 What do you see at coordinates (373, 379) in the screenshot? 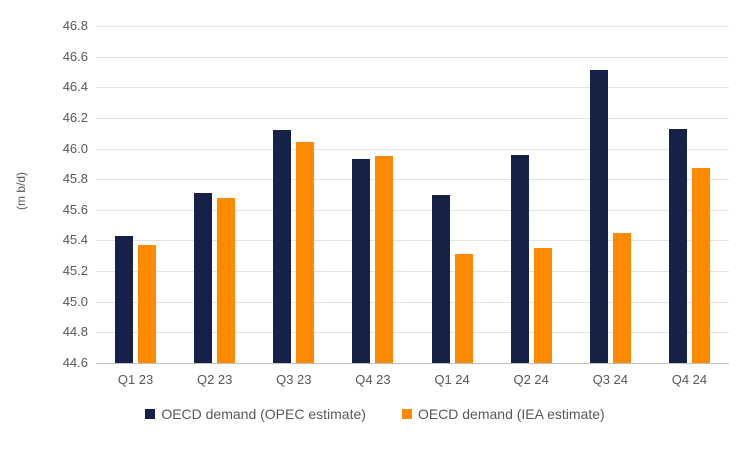
I see `x-axis-label: Q4 23` at bounding box center [373, 379].